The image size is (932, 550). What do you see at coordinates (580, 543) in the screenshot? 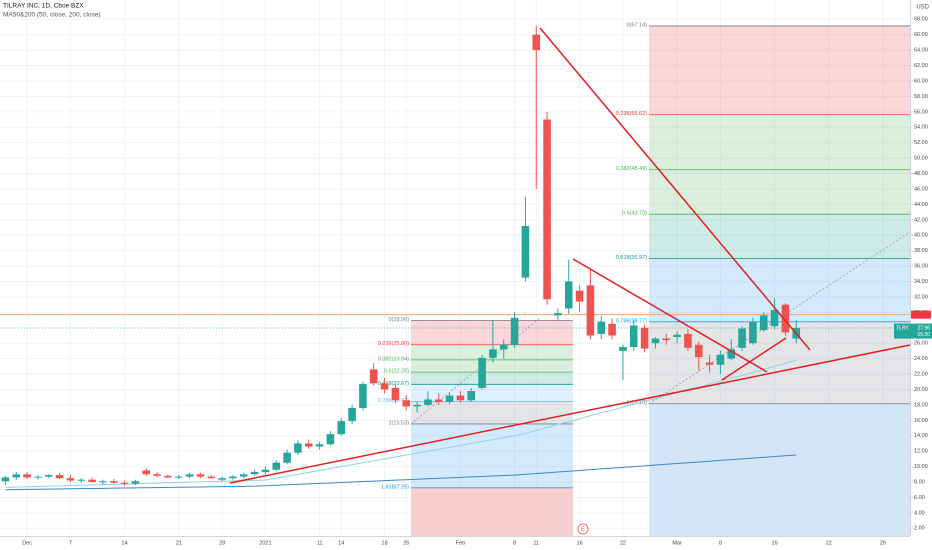
I see `x-tick-label: 16` at bounding box center [580, 543].